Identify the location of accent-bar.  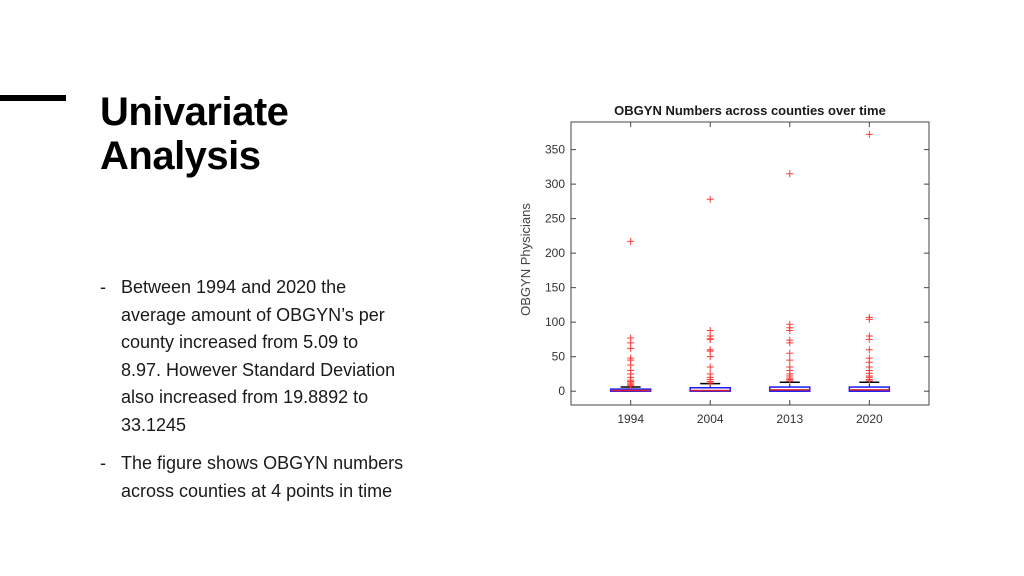
(33, 98).